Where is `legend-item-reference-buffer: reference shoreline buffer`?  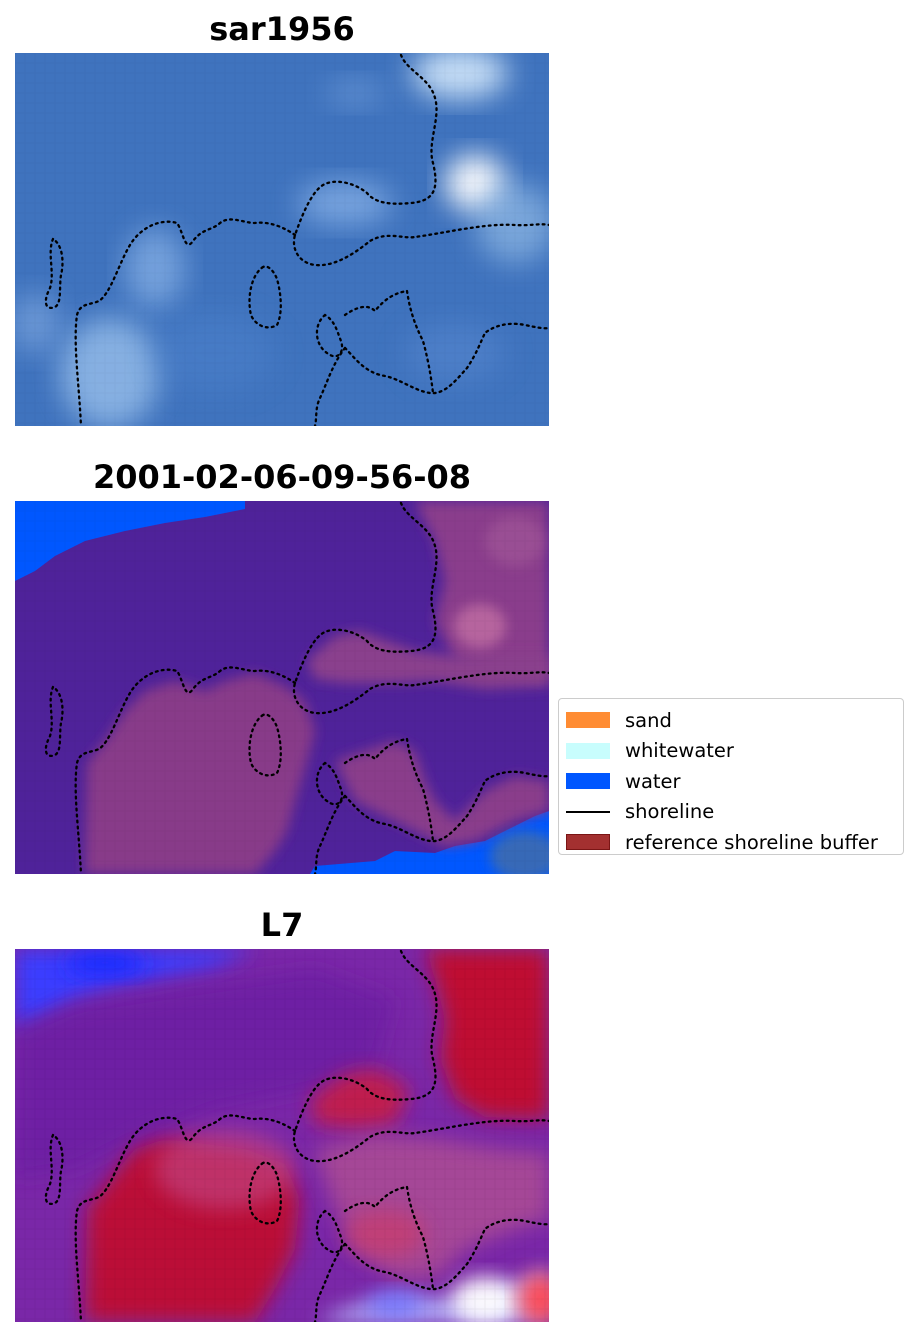 legend-item-reference-buffer: reference shoreline buffer is located at coordinates (734, 842).